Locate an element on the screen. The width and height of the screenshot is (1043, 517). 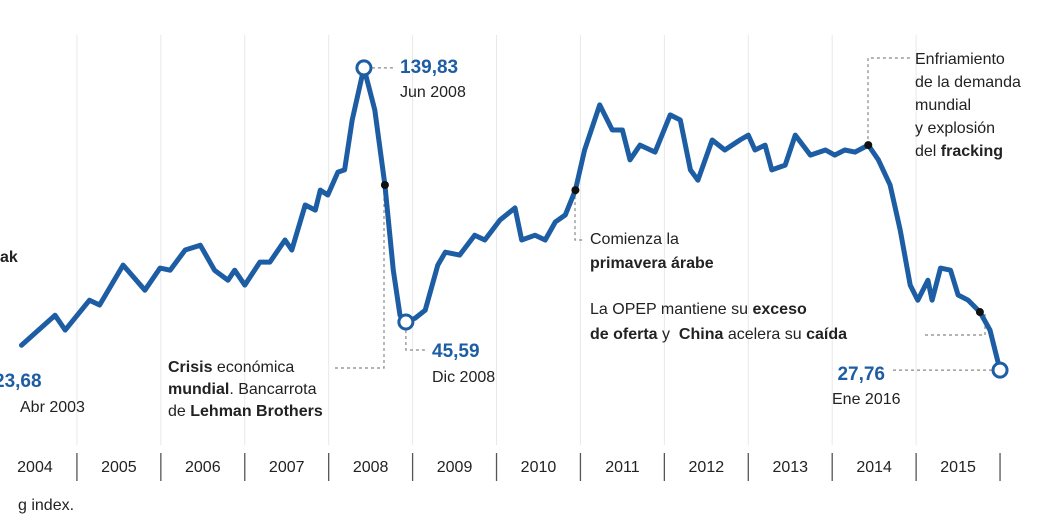
x-tick-label: 2014 is located at coordinates (874, 467).